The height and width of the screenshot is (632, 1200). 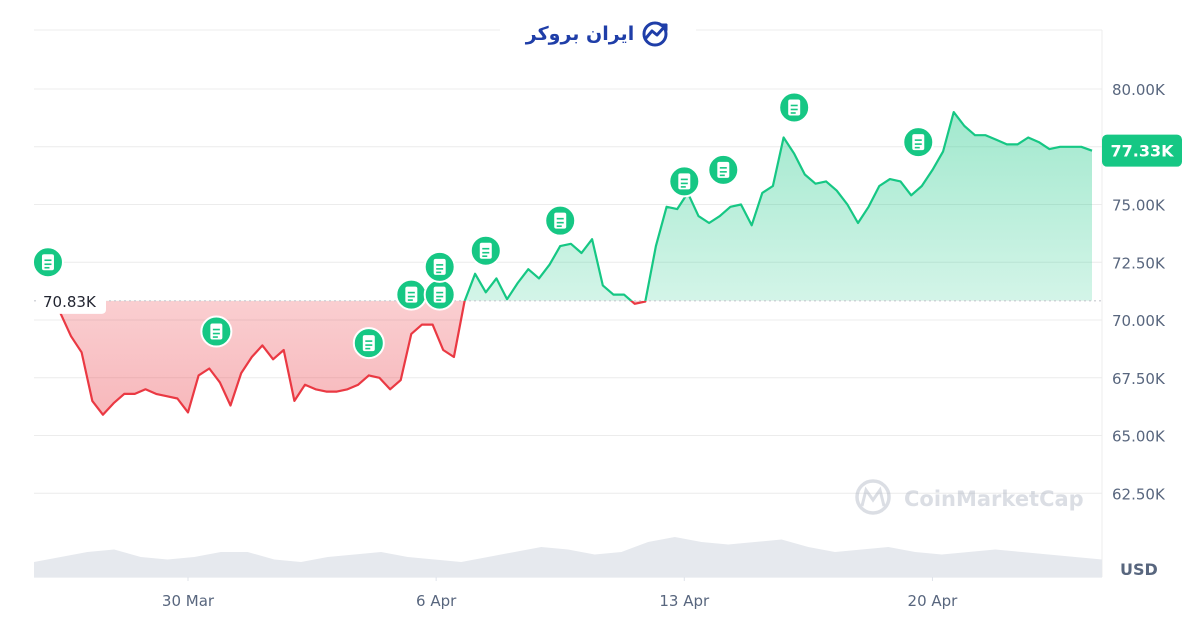 I want to click on price-line-down, so click(x=348, y=358).